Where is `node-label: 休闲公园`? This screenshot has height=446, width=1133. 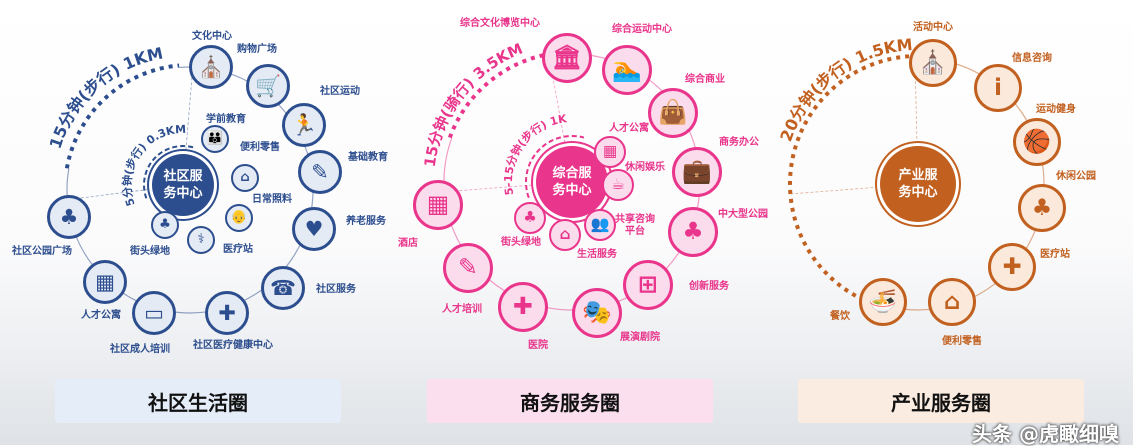
node-label: 休闲公园 is located at coordinates (1076, 176).